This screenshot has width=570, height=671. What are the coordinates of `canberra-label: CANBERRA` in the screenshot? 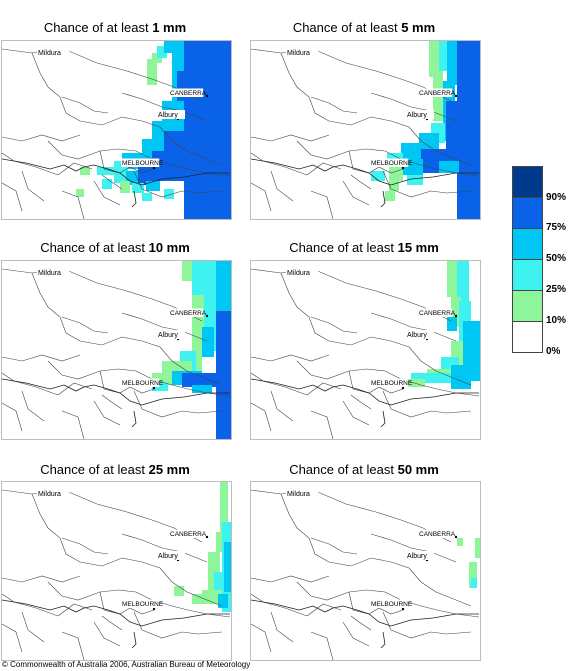 It's located at (437, 534).